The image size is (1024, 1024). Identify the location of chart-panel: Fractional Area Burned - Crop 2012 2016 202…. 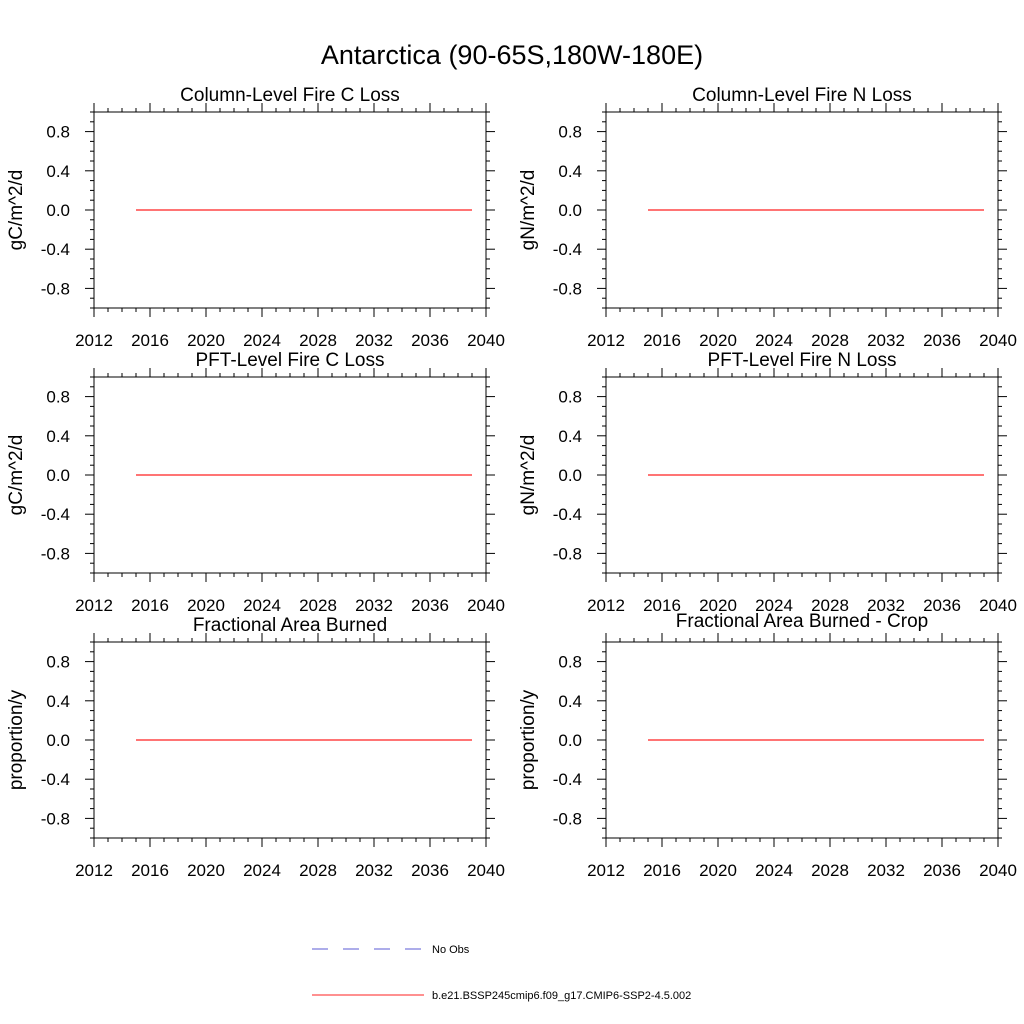
(767, 745).